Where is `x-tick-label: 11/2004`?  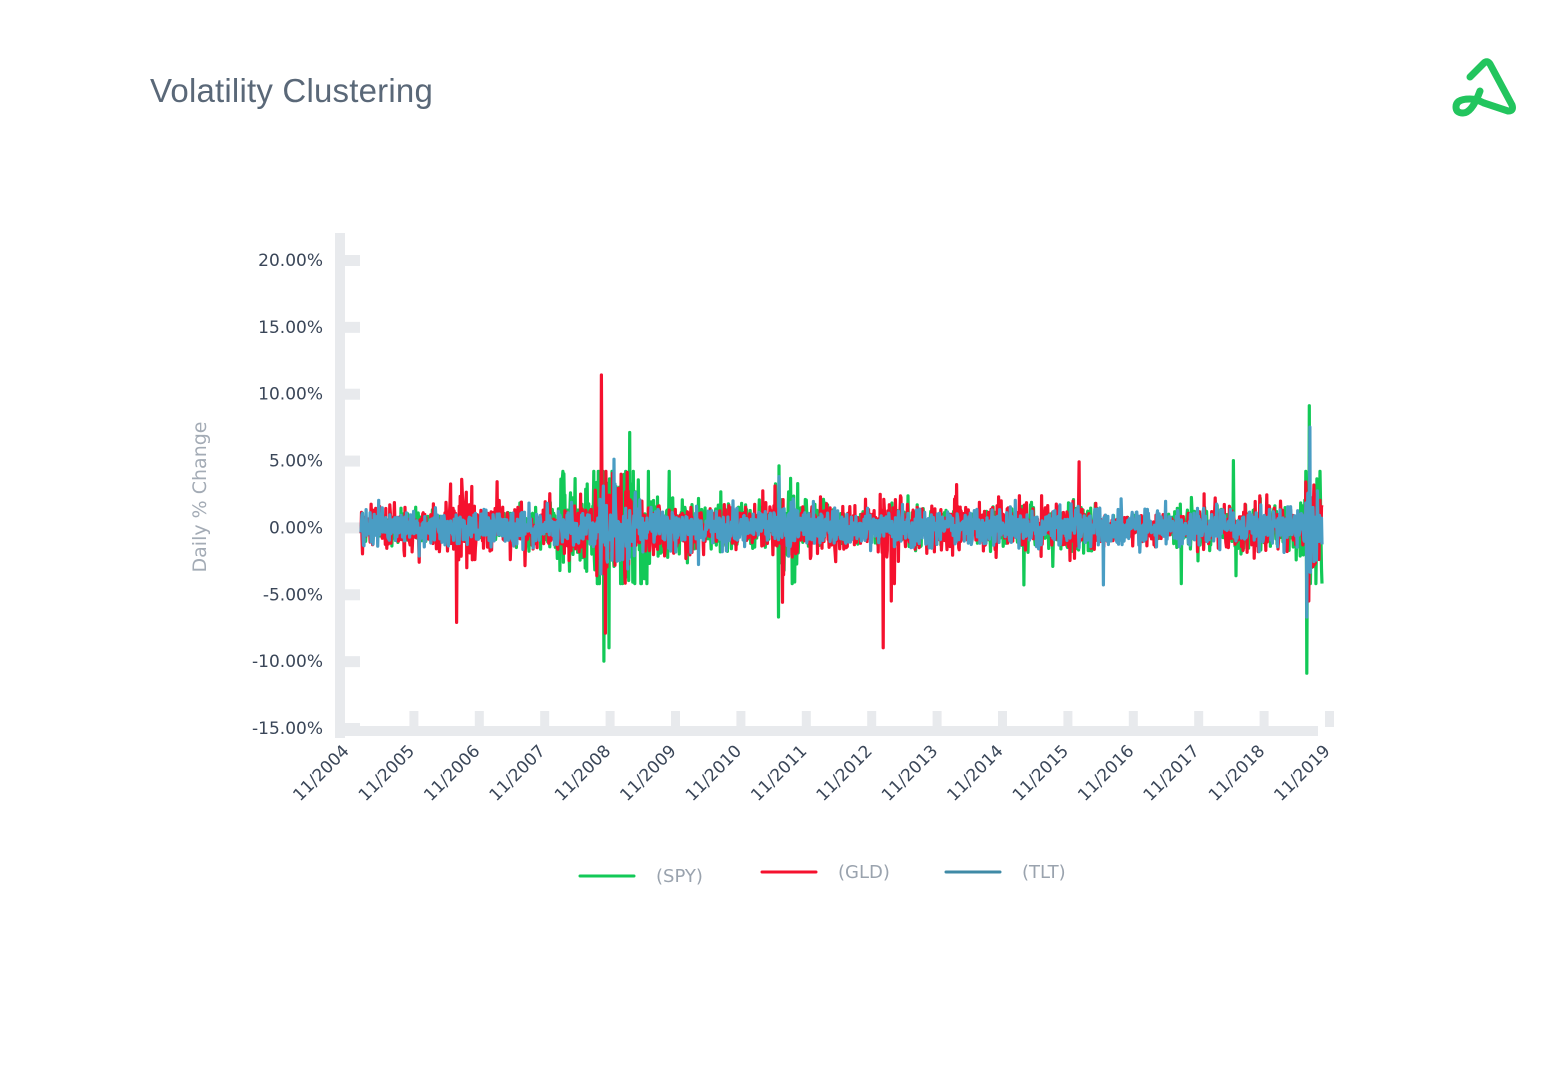
x-tick-label: 11/2004 is located at coordinates (321, 773).